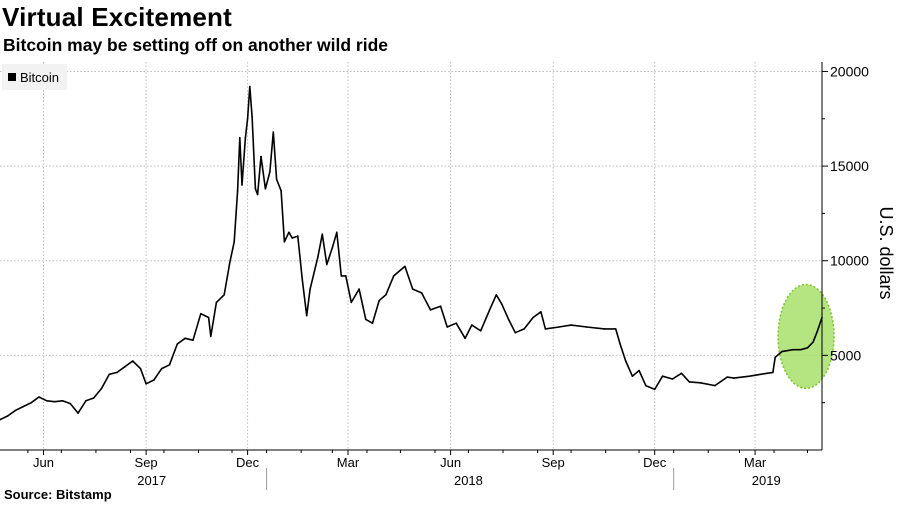  I want to click on y-tick-label: 20000, so click(849, 71).